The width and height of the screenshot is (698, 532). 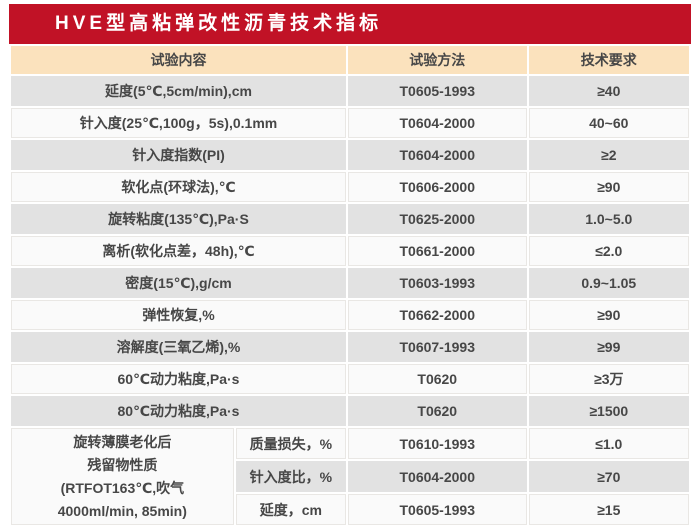 What do you see at coordinates (178, 283) in the screenshot?
I see `cell-content: 密度(15℃),g/cm` at bounding box center [178, 283].